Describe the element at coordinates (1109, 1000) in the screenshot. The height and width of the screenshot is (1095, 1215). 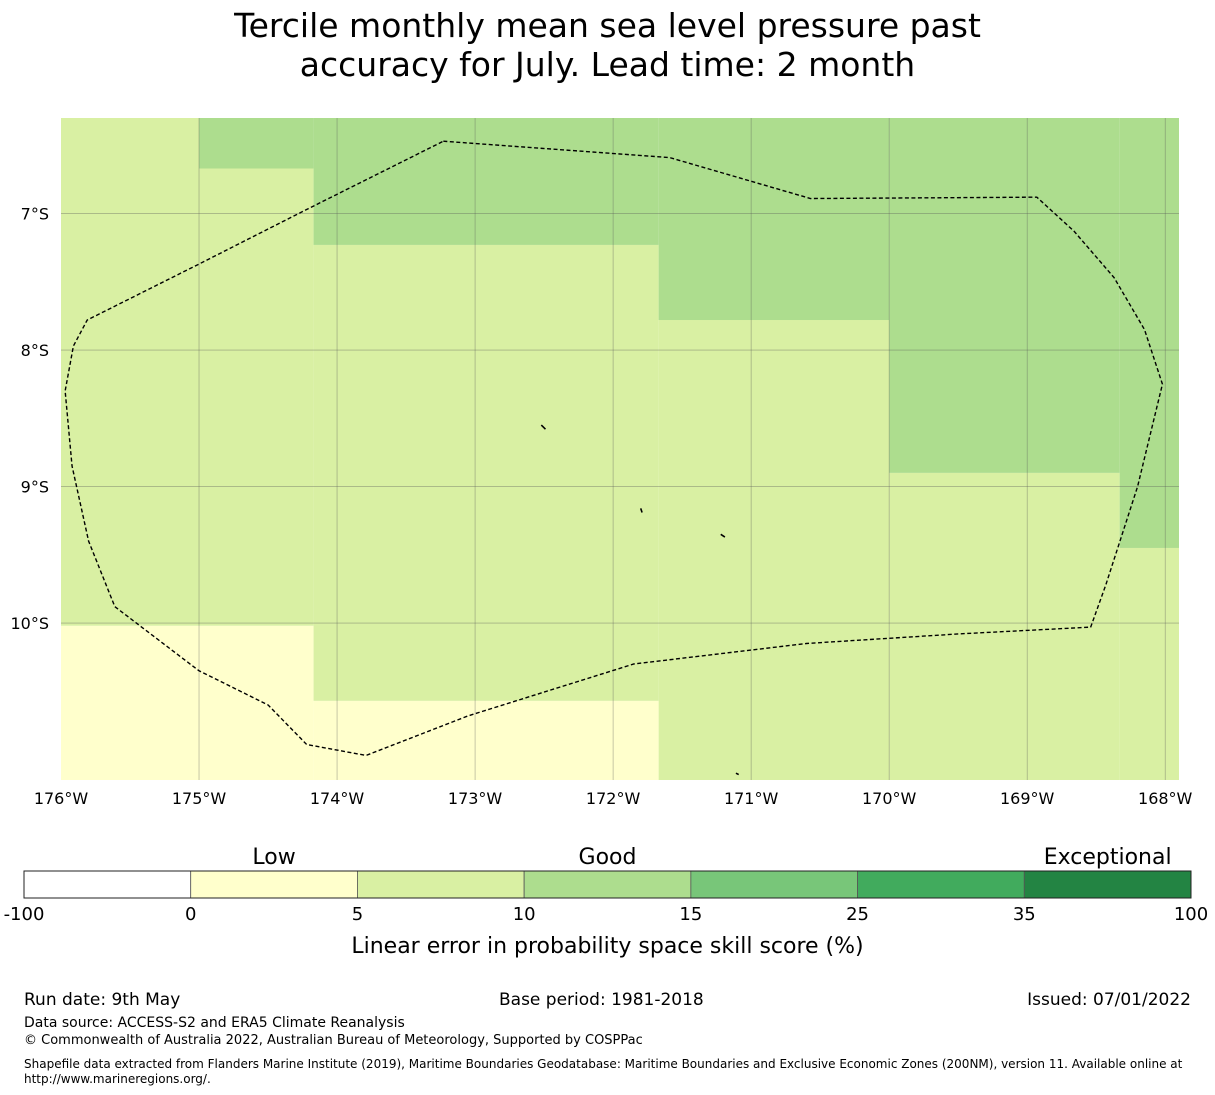
I see `issued-date: Issued: 07/01/2022` at that location.